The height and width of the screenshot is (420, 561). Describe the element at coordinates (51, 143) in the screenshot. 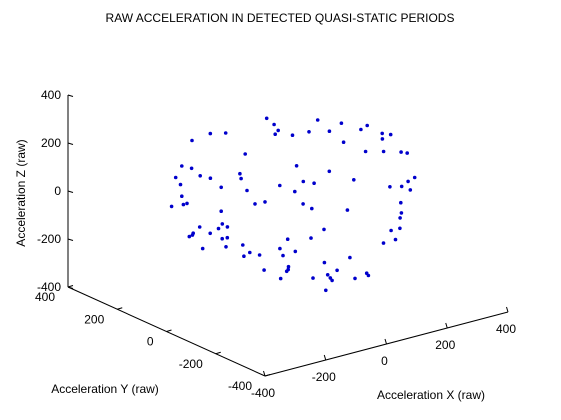

I see `z-tick-label: 200` at that location.